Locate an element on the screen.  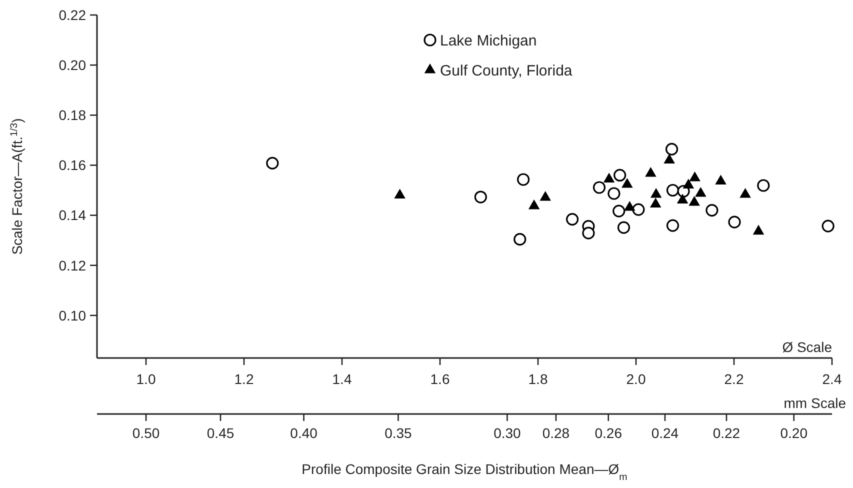
x2-tick-label: 0.22 is located at coordinates (726, 433).